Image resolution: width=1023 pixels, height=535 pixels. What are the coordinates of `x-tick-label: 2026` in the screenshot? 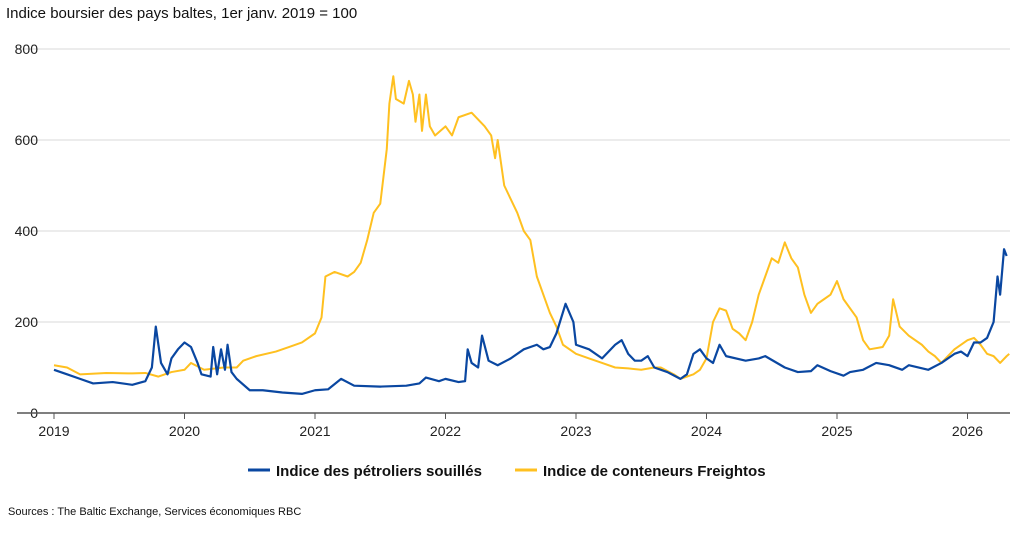 It's located at (967, 431).